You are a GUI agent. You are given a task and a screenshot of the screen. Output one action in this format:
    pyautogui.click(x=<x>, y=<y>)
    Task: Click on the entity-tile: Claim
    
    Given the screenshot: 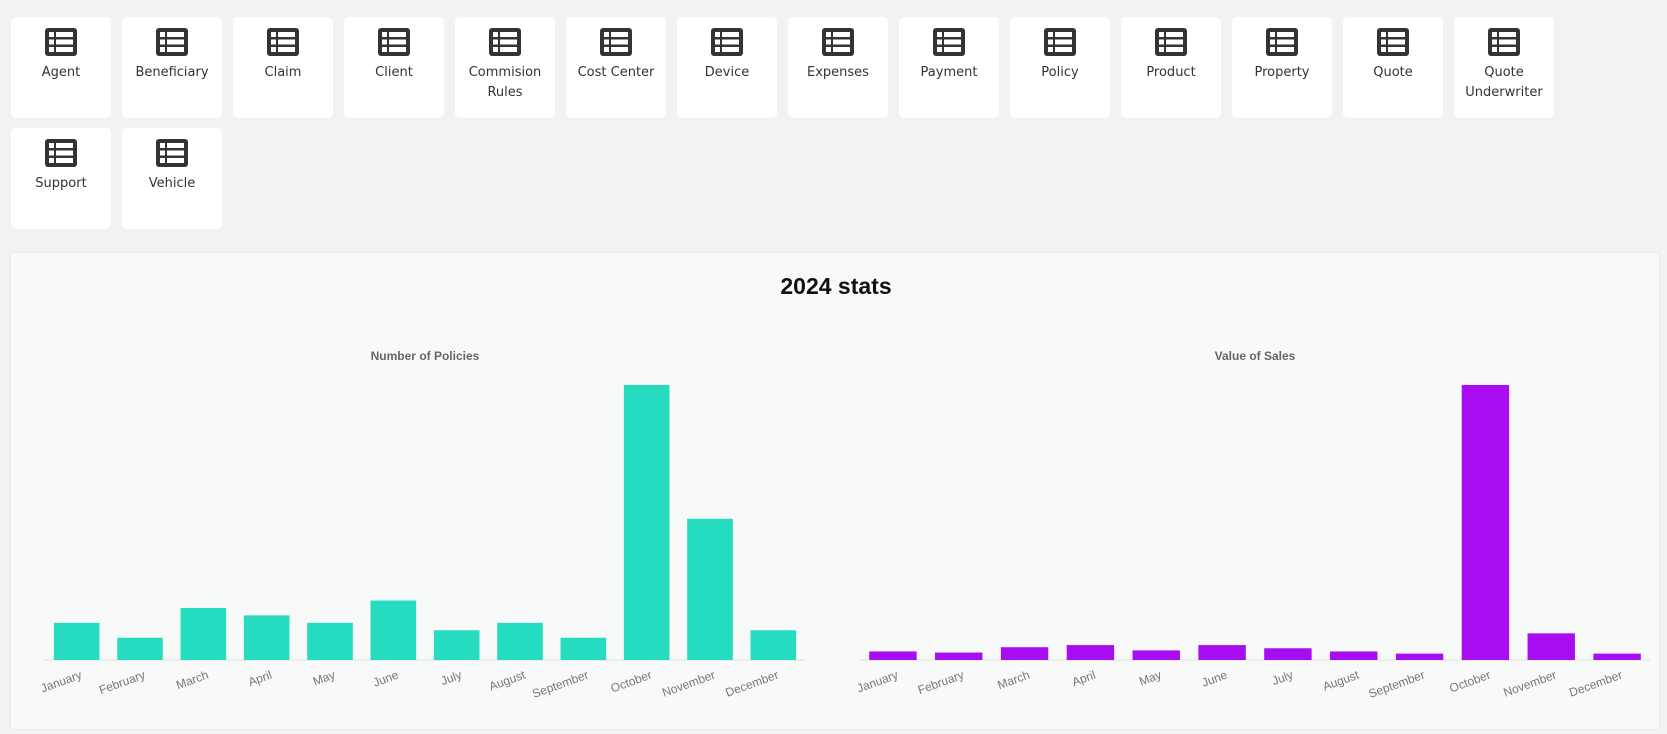 What is the action you would take?
    pyautogui.click(x=283, y=67)
    